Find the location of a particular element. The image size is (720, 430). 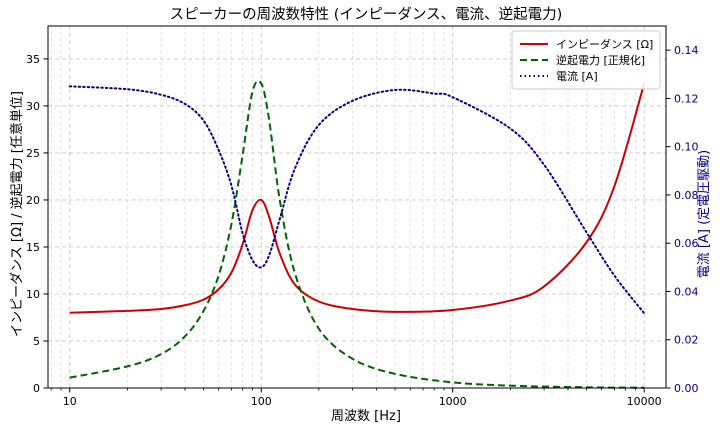

y-right-tick-label: 0.00 is located at coordinates (686, 388).